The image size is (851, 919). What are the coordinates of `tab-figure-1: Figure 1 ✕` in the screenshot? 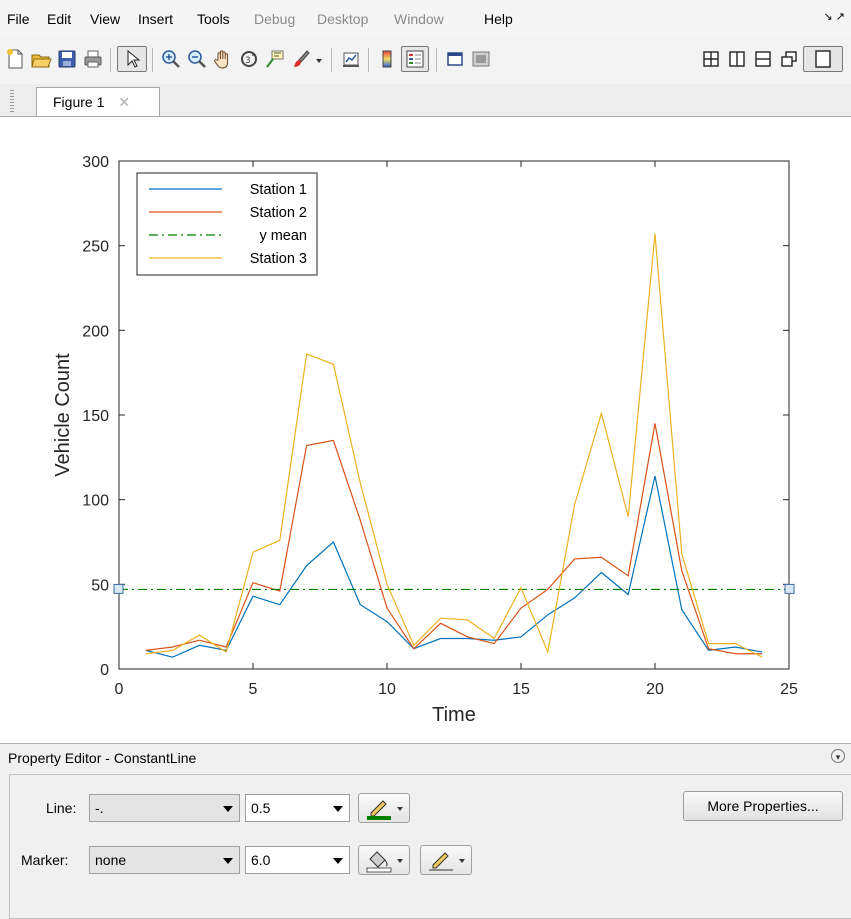 It's located at (98, 101).